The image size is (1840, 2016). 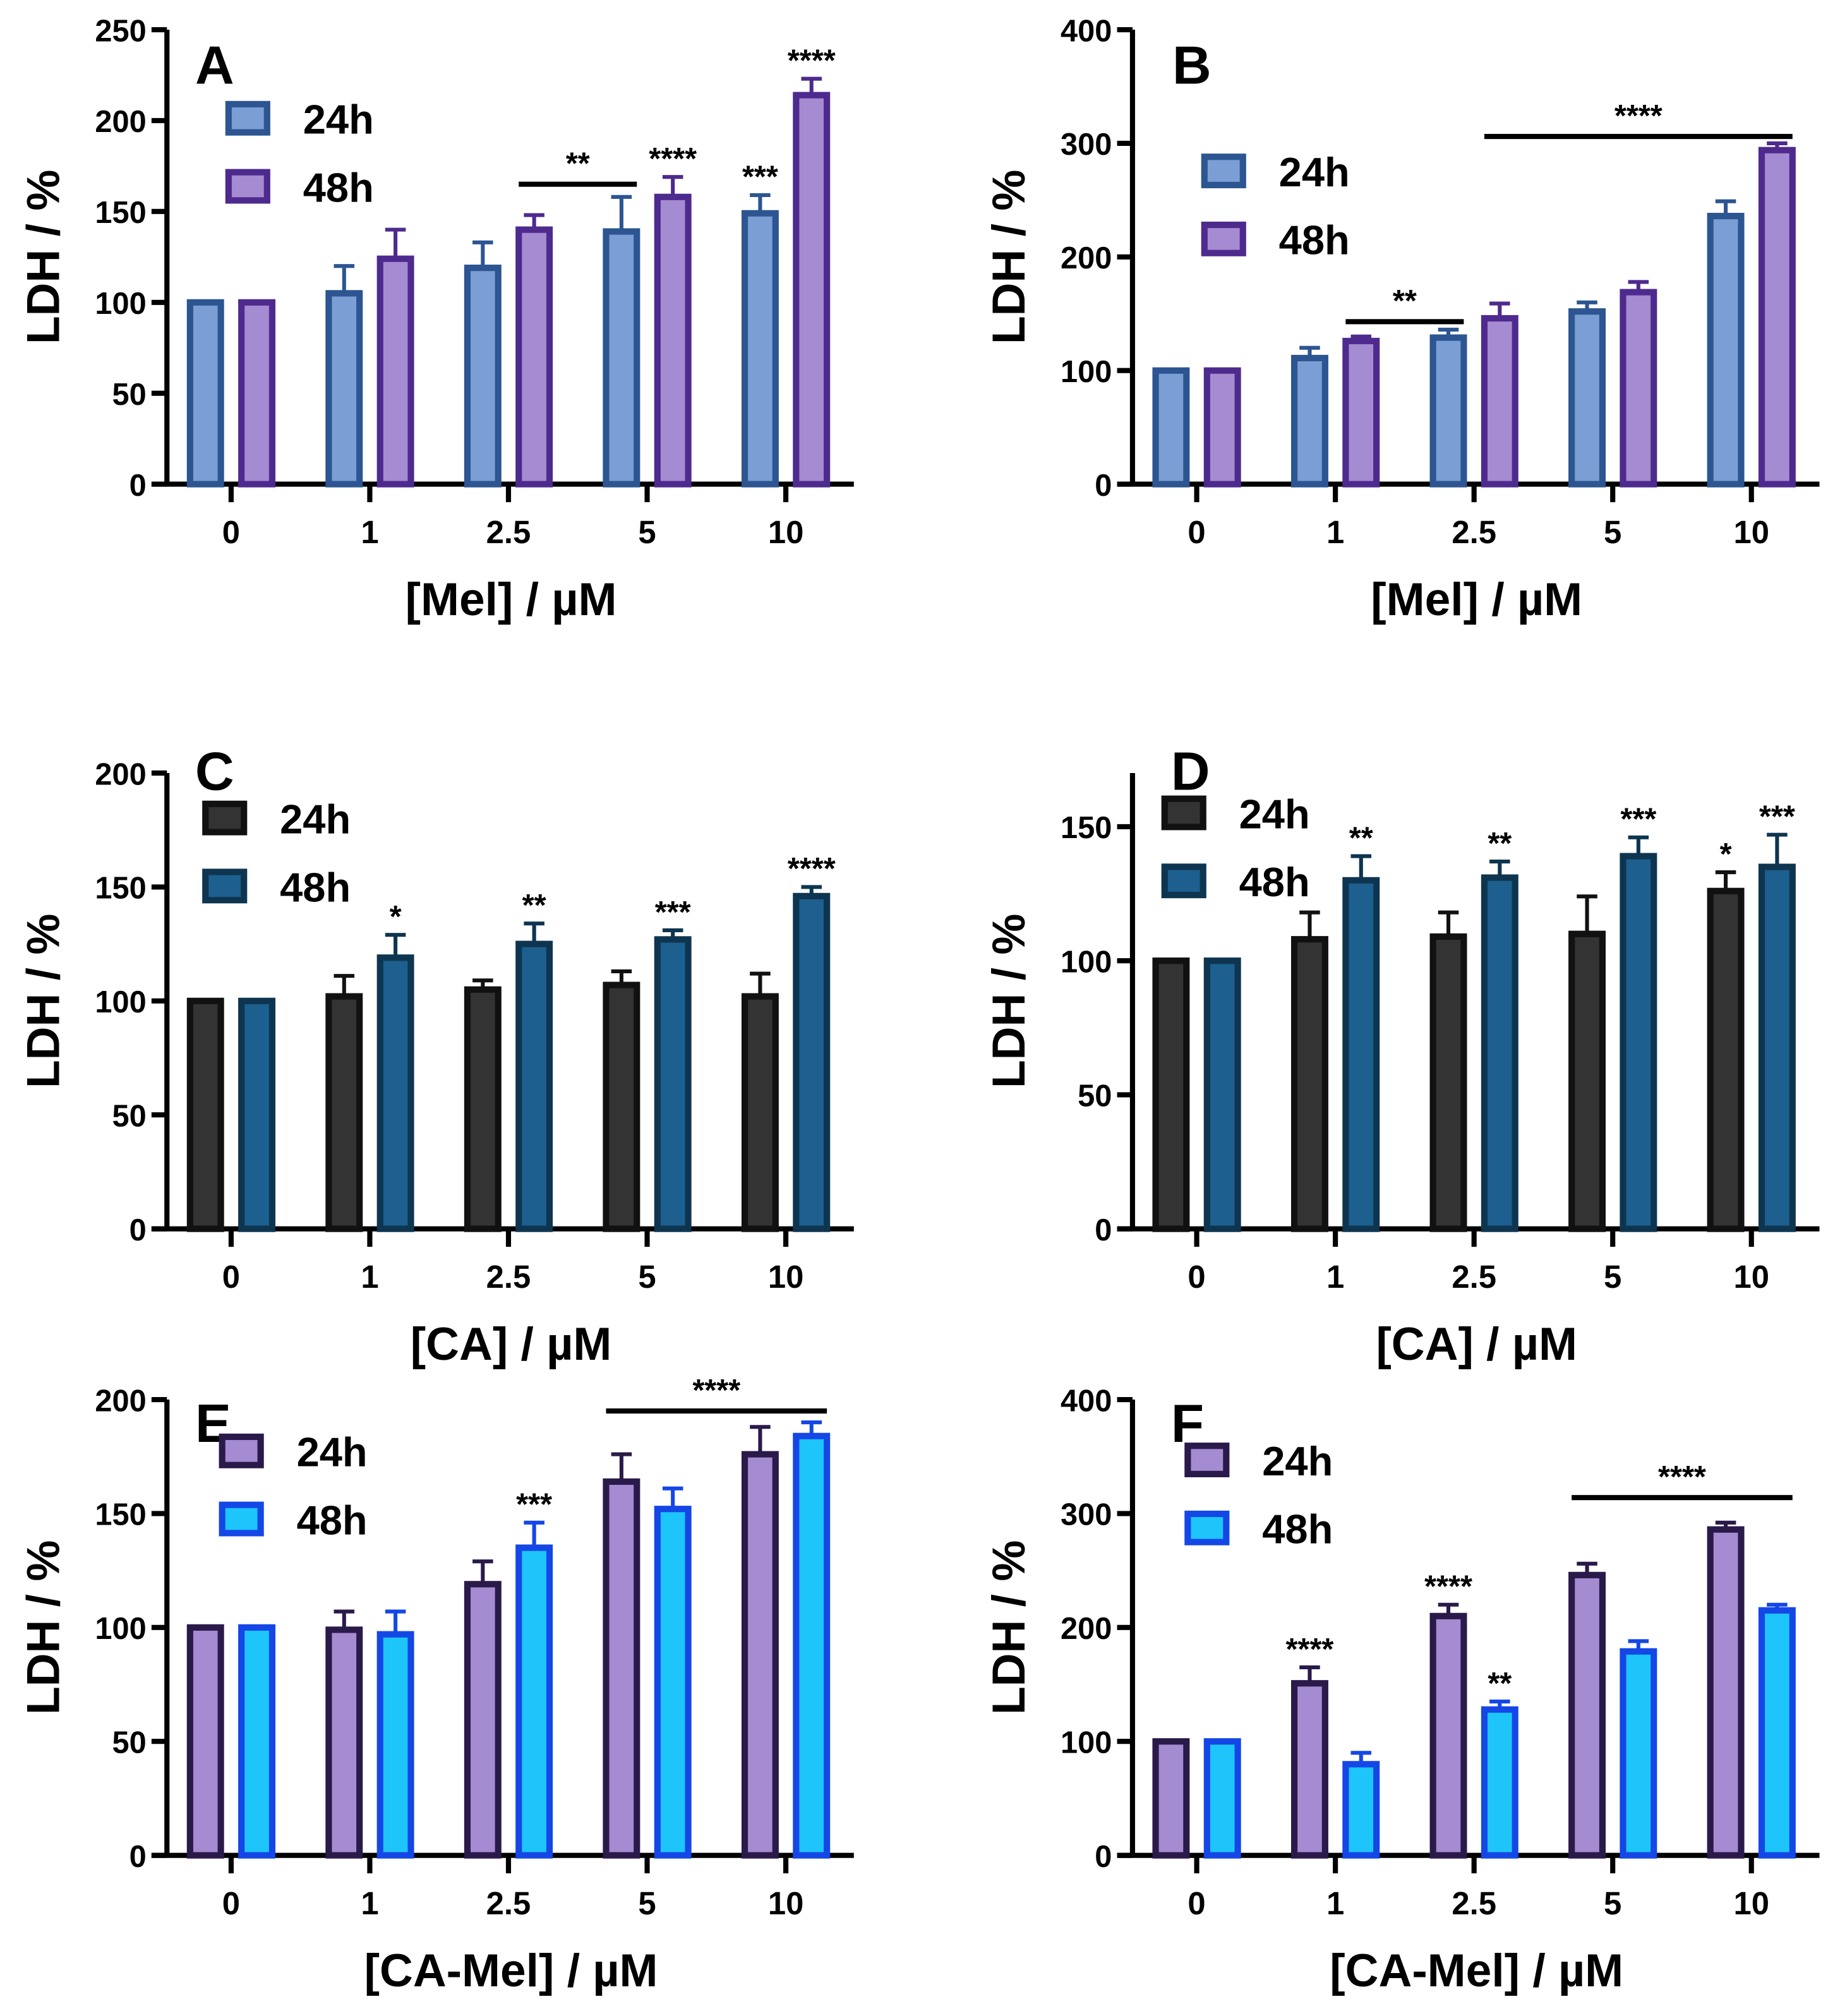 What do you see at coordinates (120, 889) in the screenshot?
I see `y-tick-label: 150` at bounding box center [120, 889].